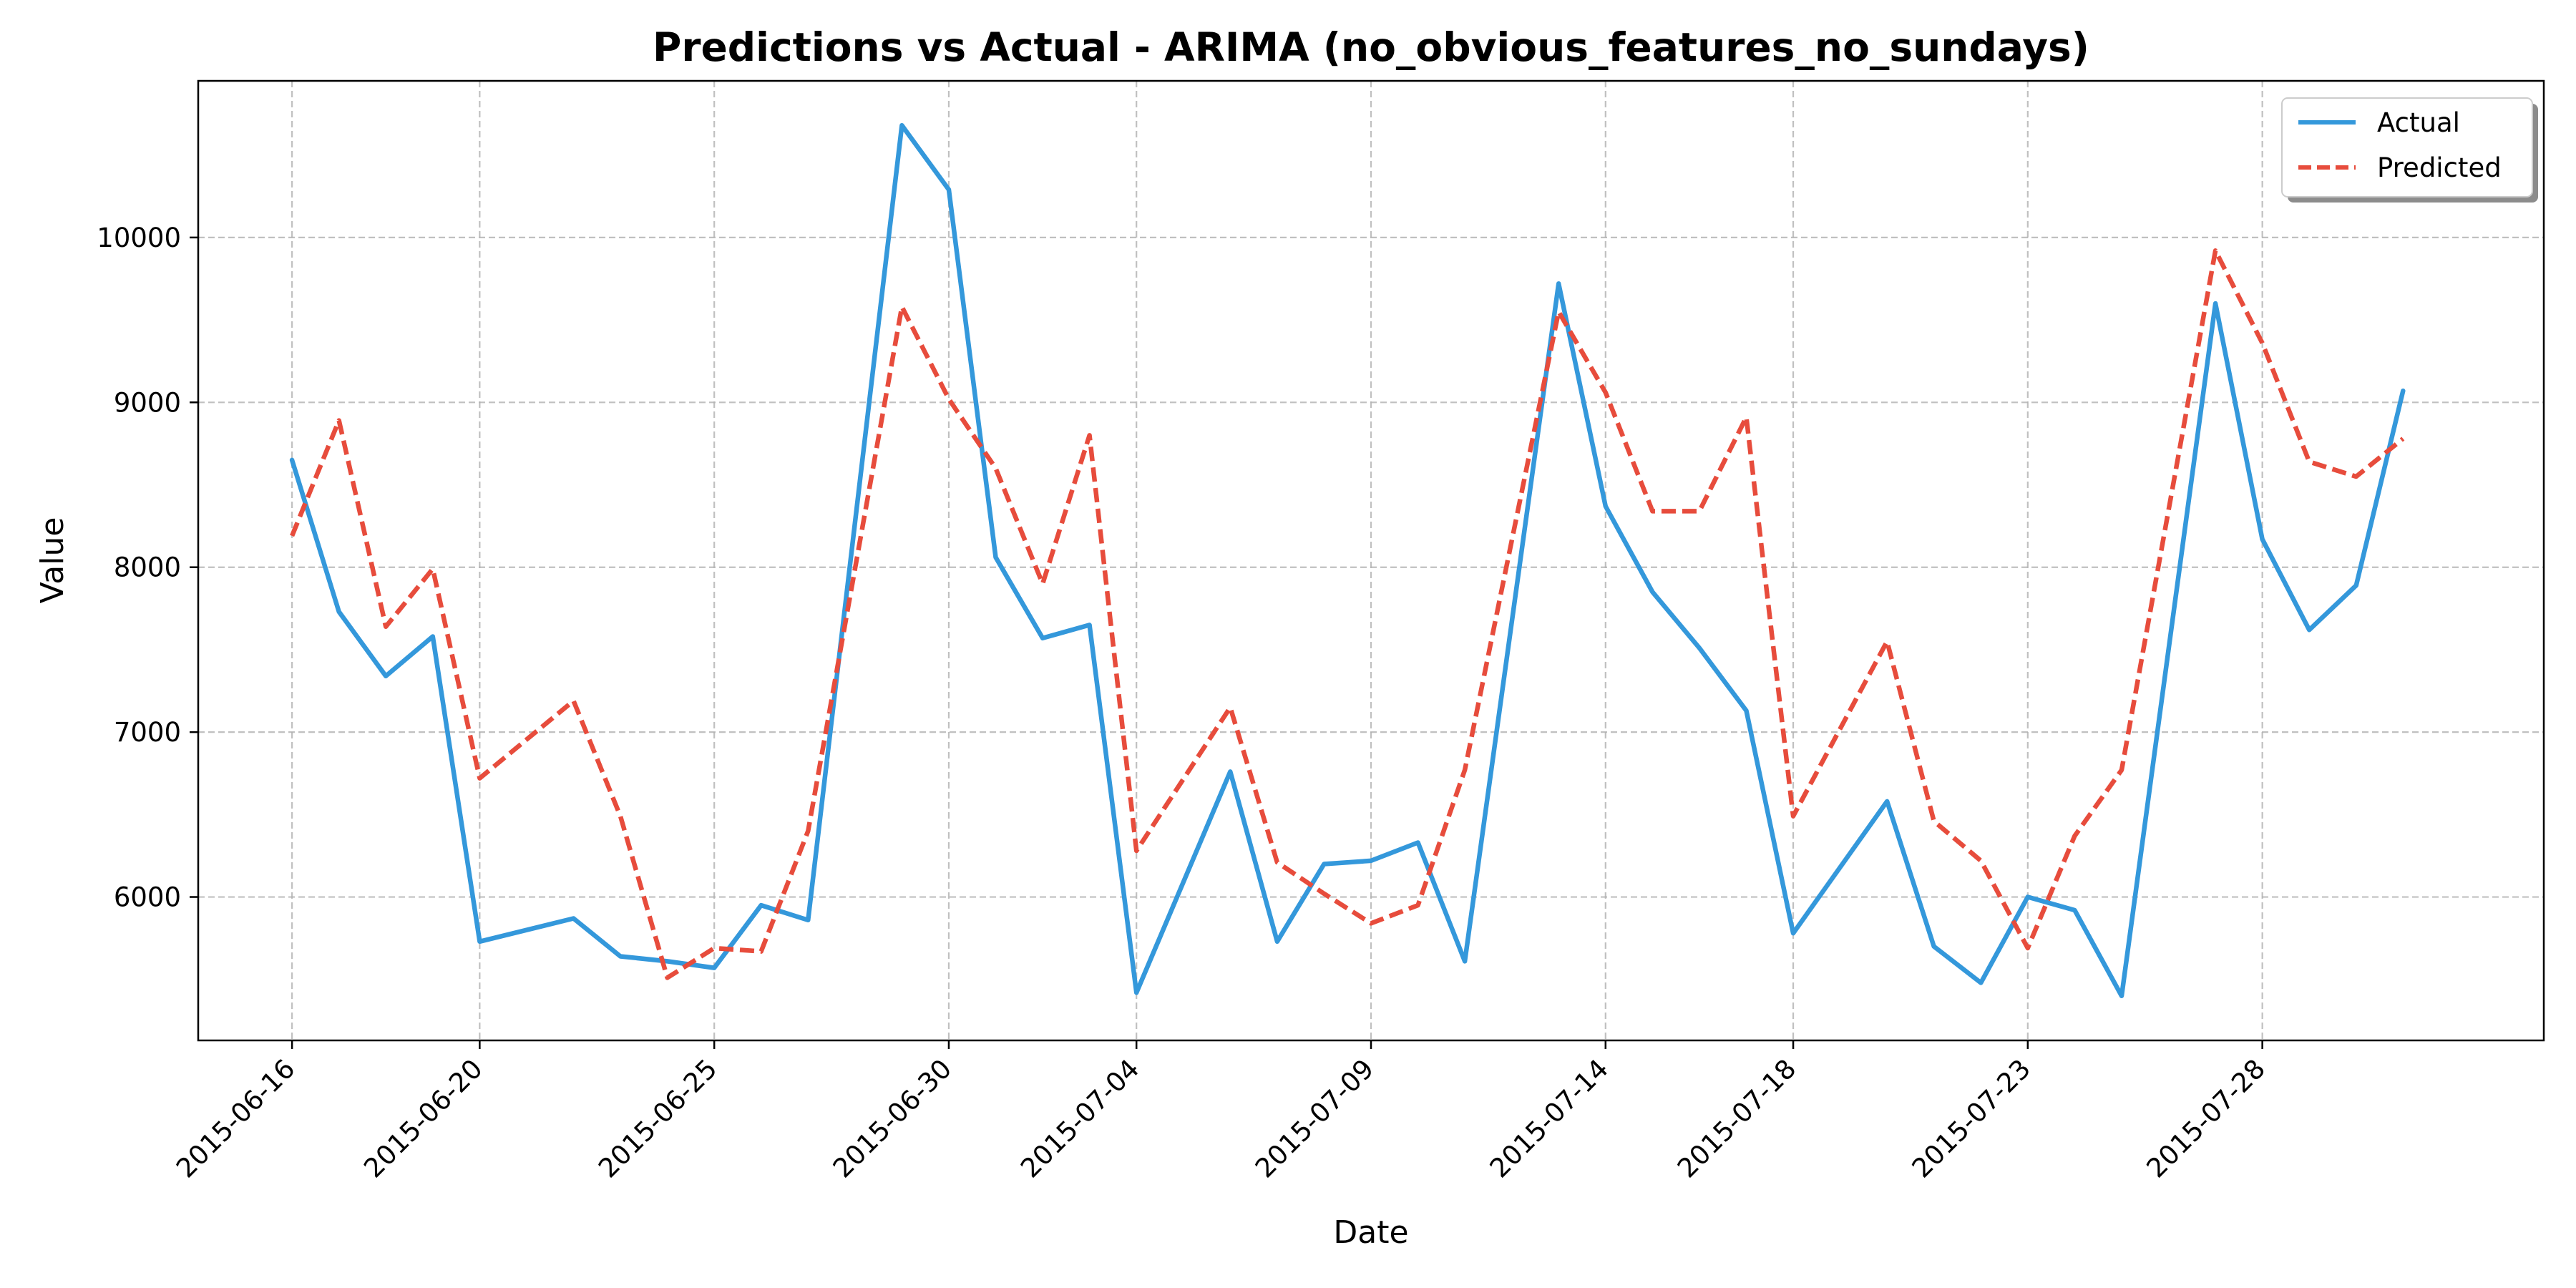 This screenshot has width=2576, height=1288. Describe the element at coordinates (657, 1118) in the screenshot. I see `x-tick-label: 2015-06-25` at that location.